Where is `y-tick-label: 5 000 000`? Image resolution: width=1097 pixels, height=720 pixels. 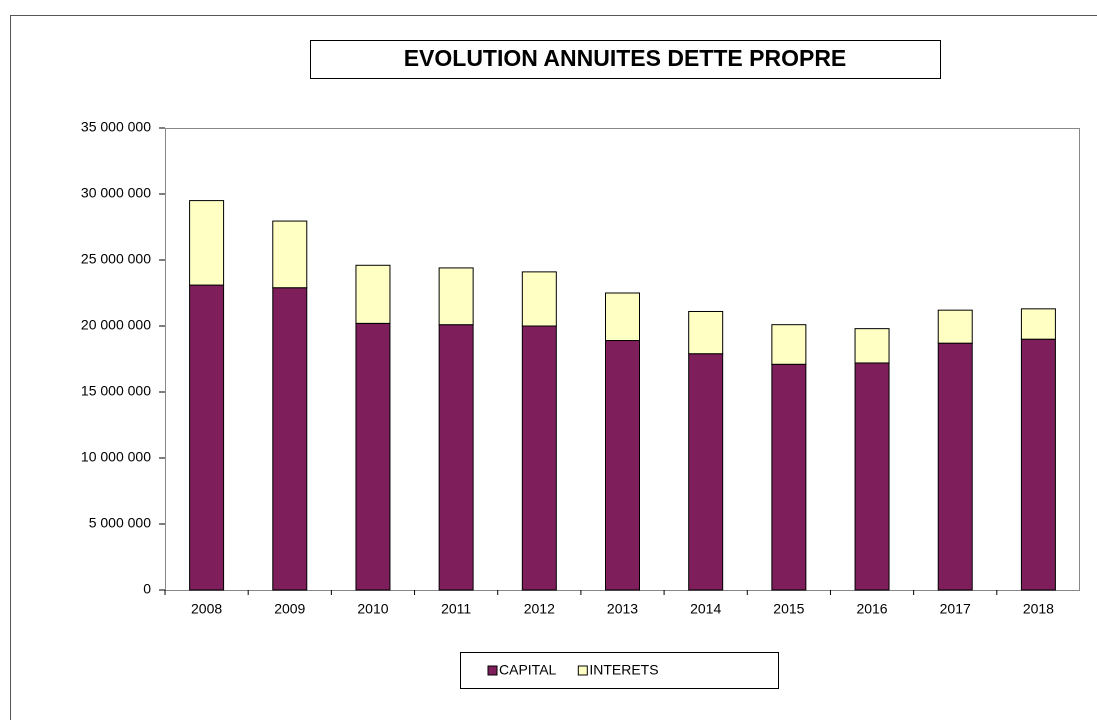
y-tick-label: 5 000 000 is located at coordinates (120, 523).